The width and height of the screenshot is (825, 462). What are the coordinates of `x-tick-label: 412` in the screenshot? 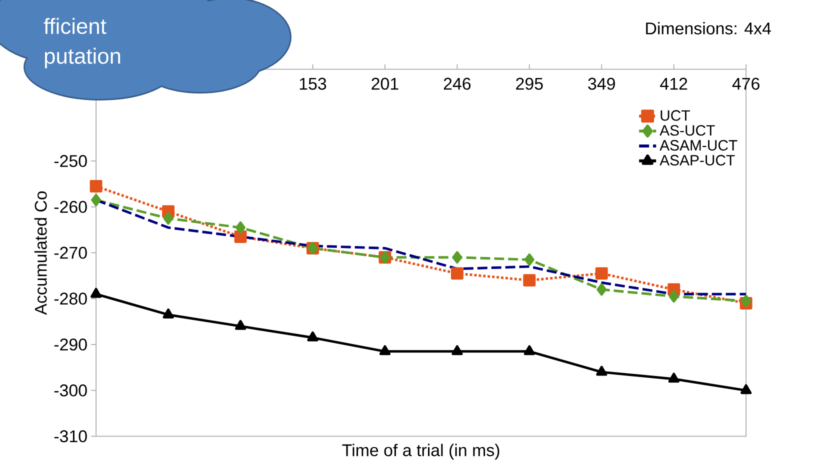 It's located at (674, 84).